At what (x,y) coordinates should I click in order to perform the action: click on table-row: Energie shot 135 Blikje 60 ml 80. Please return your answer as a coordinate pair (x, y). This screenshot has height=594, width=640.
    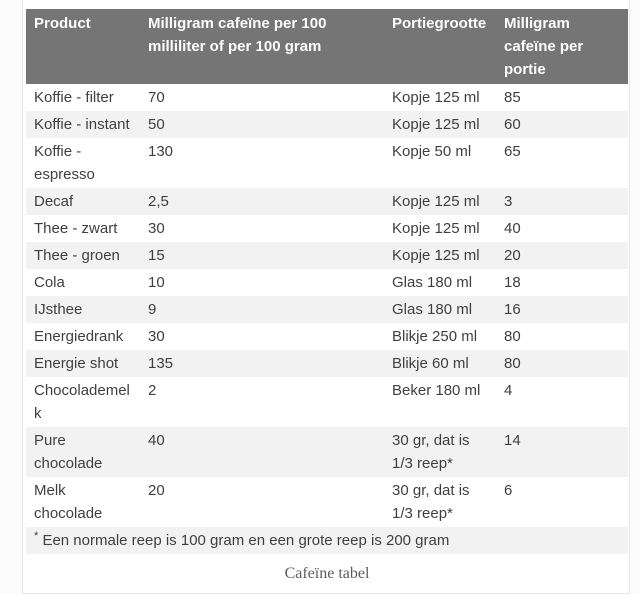
    Looking at the image, I should click on (327, 363).